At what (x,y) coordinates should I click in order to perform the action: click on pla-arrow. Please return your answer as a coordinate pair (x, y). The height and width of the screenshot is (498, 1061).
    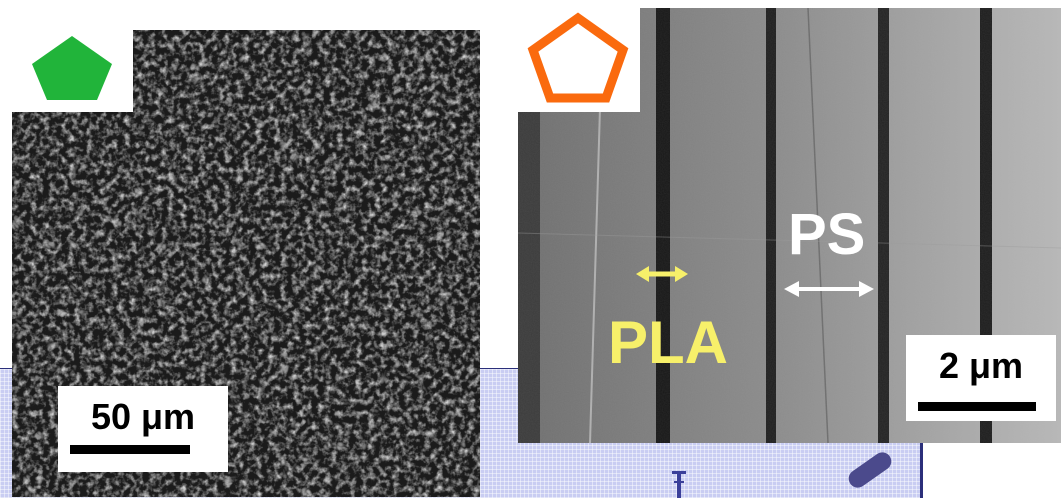
    Looking at the image, I should click on (662, 274).